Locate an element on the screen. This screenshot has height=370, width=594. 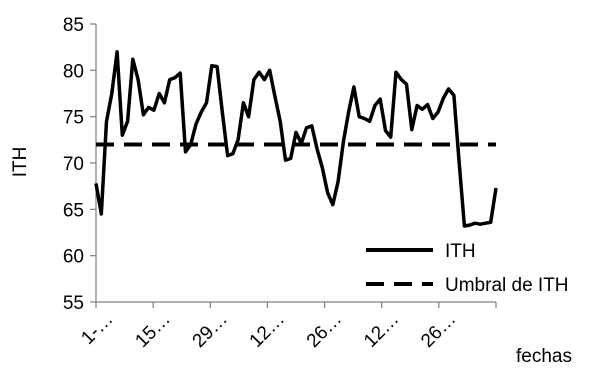
y-tick-label: 55 is located at coordinates (73, 303).